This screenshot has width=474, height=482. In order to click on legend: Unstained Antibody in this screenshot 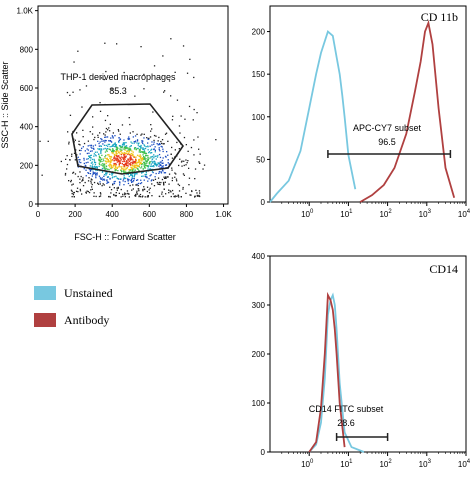, I will do `click(73, 306)`.